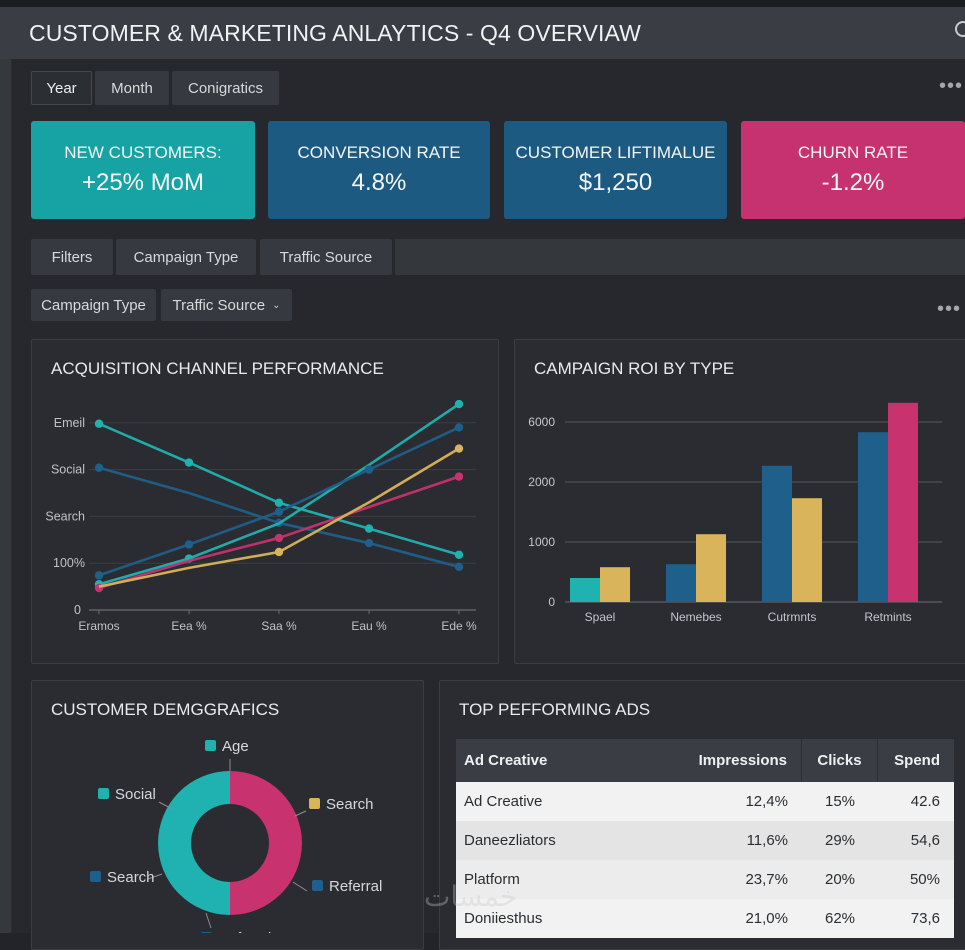 This screenshot has height=950, width=965. What do you see at coordinates (840, 840) in the screenshot?
I see `cell-clicks: 29%` at bounding box center [840, 840].